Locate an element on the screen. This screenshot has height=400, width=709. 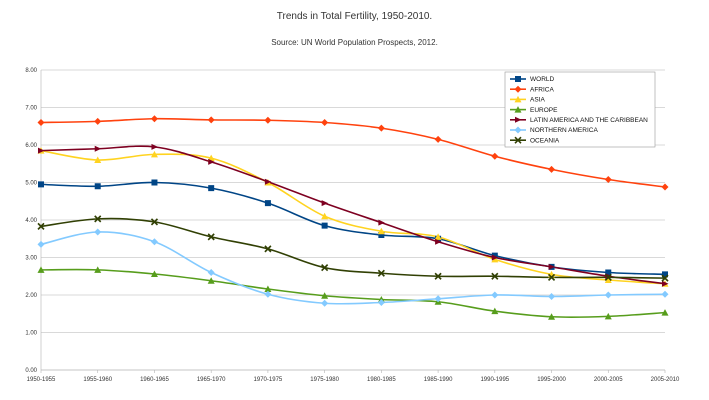
legend-box is located at coordinates (580, 109).